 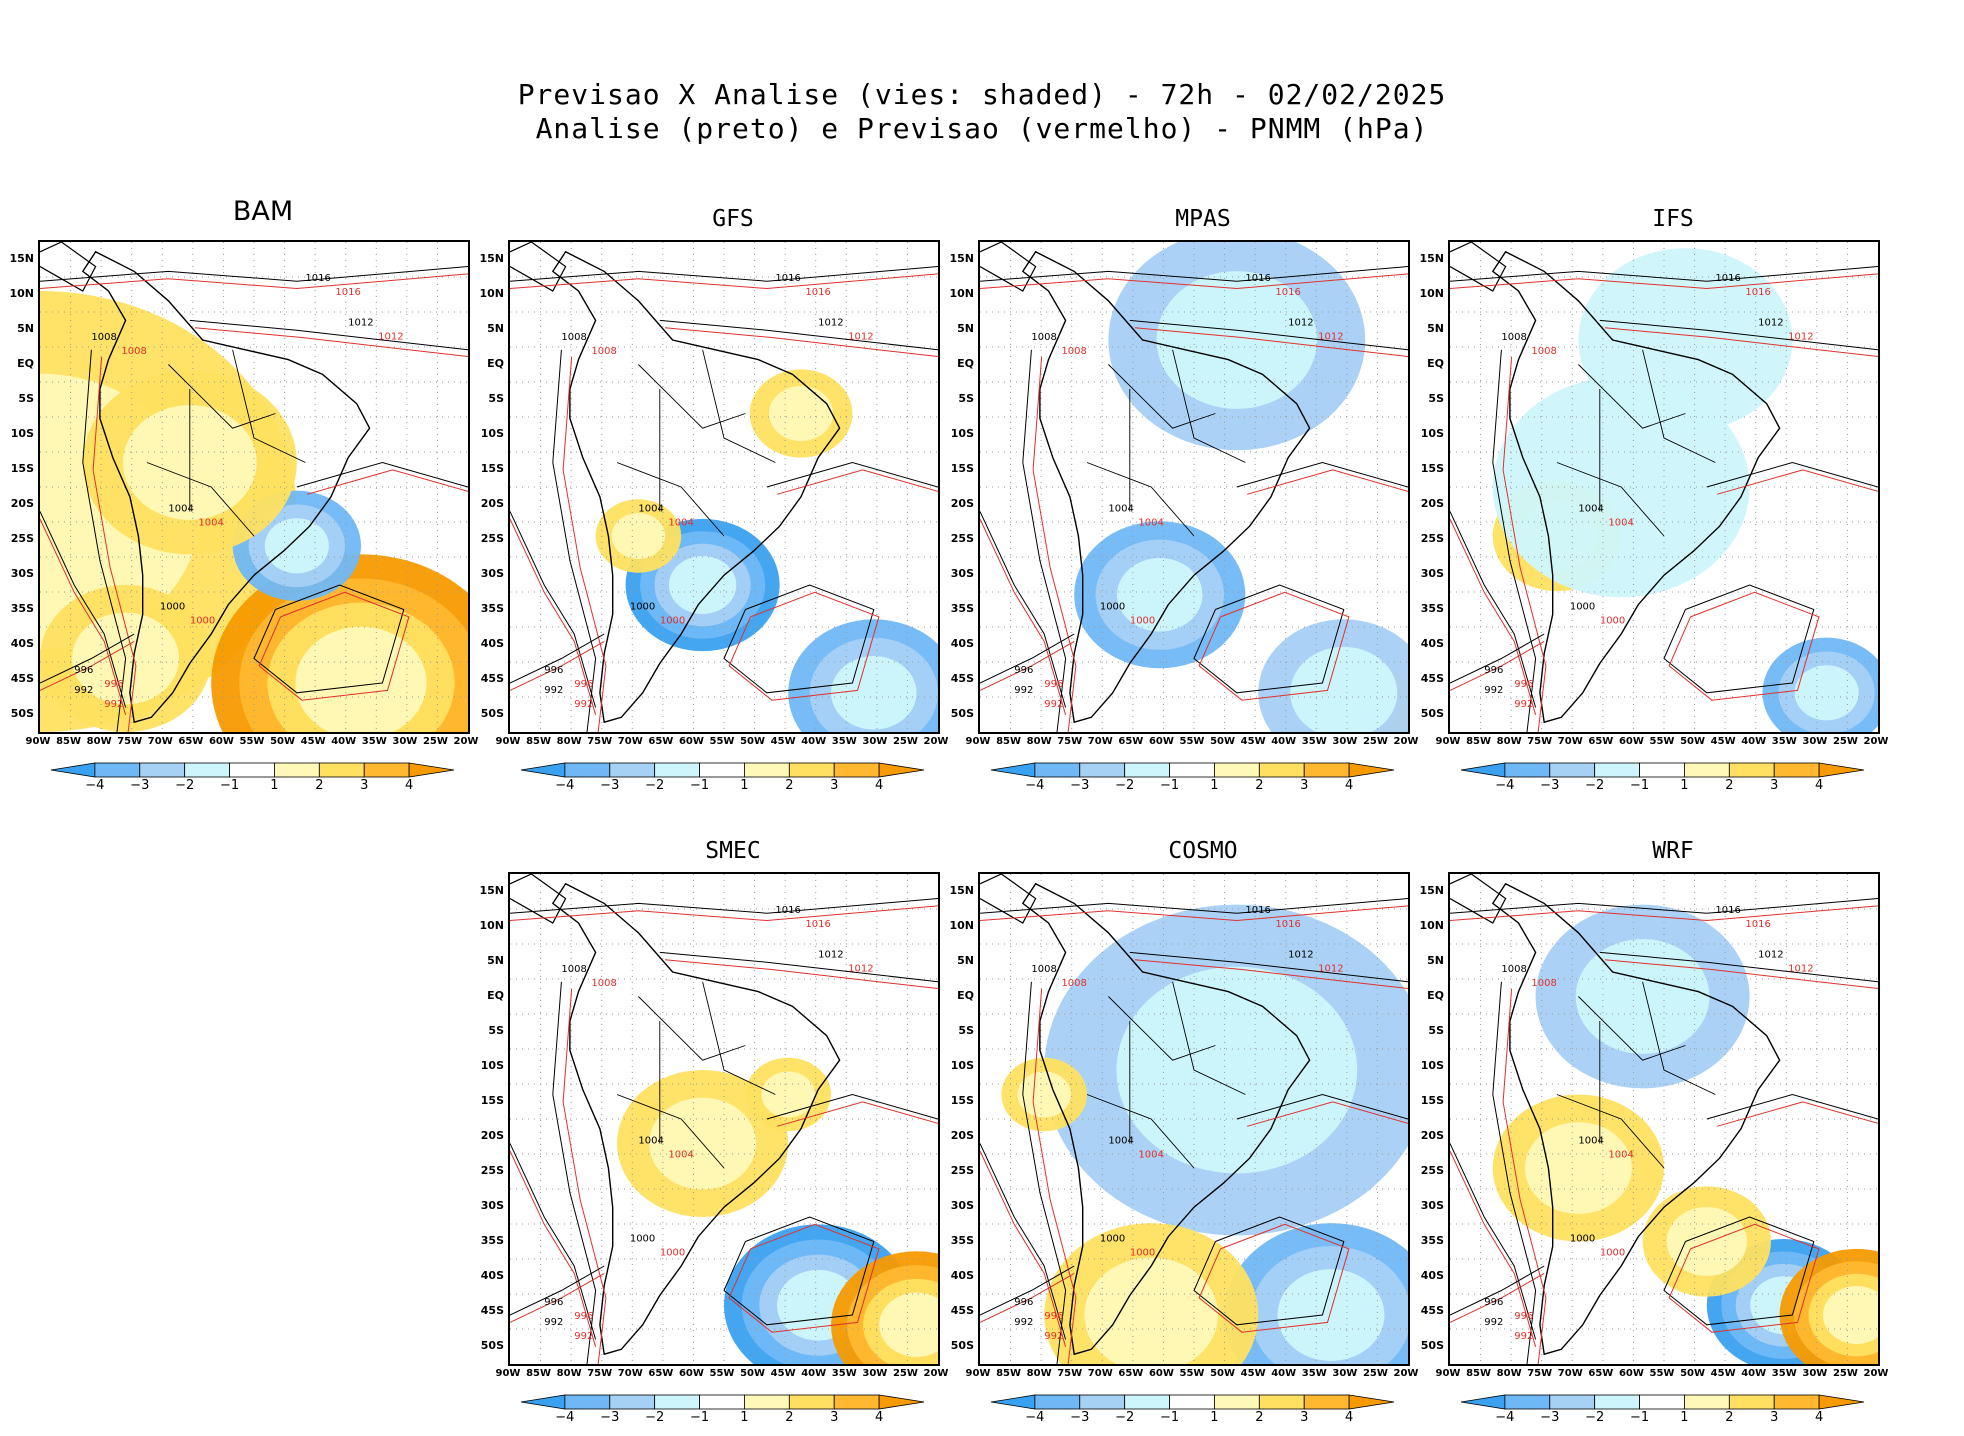 I want to click on colorbar-bam, so click(x=253, y=772).